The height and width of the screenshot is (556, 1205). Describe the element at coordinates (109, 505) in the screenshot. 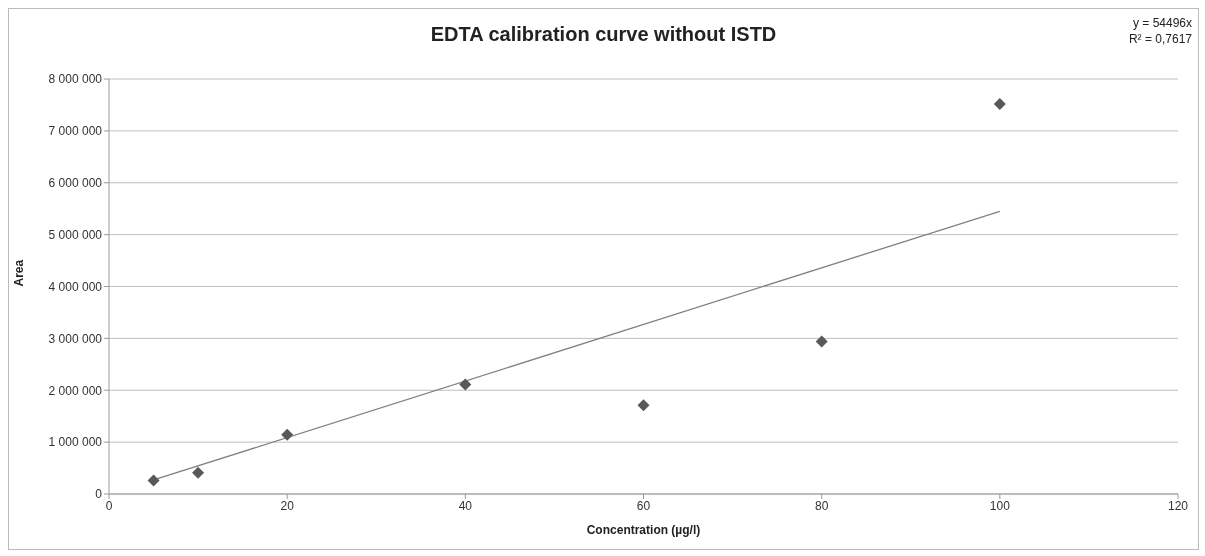

I see `x-tick-label: 0` at that location.